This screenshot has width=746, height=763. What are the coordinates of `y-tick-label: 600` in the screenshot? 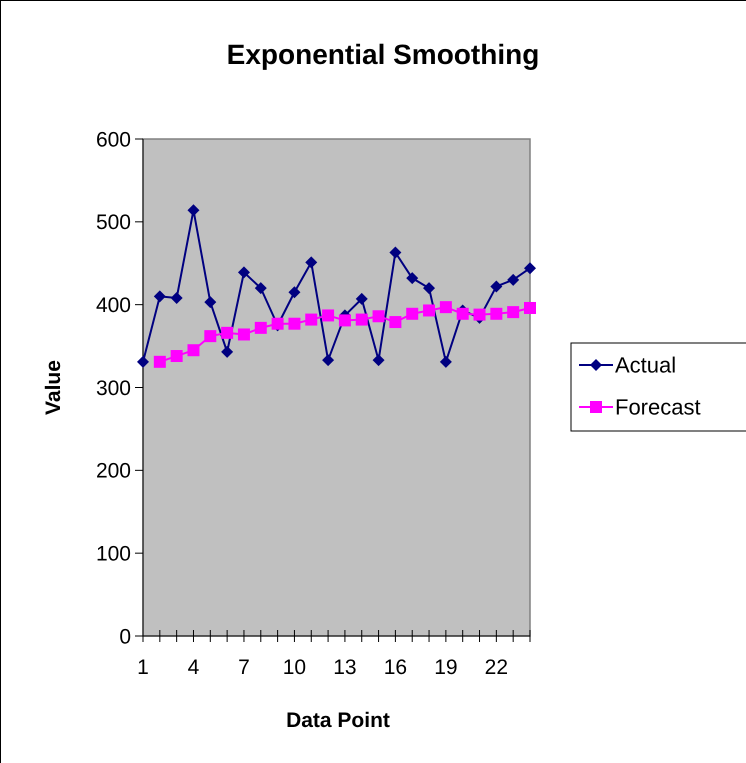 It's located at (113, 140).